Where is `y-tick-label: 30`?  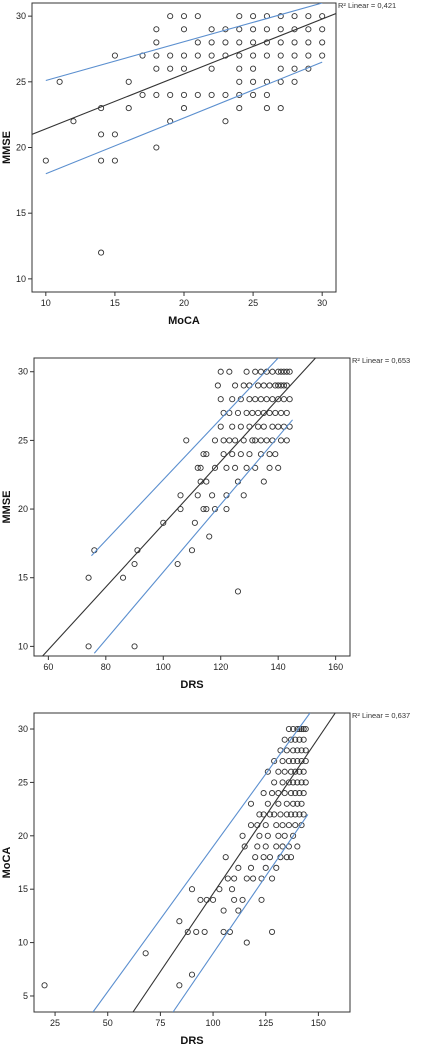 y-tick-label: 30 is located at coordinates (21, 16).